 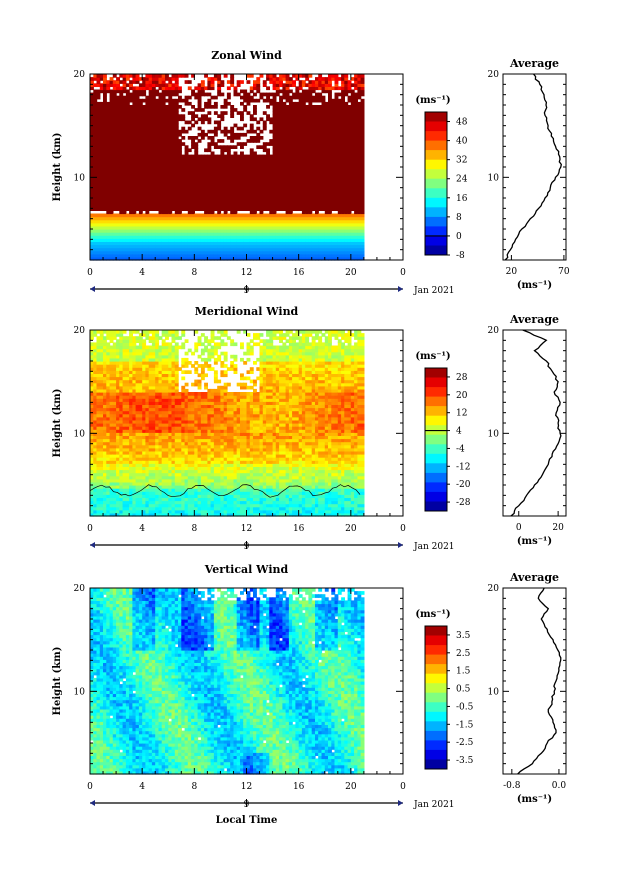 I want to click on colorbar-tick-label: 1.5, so click(x=463, y=672).